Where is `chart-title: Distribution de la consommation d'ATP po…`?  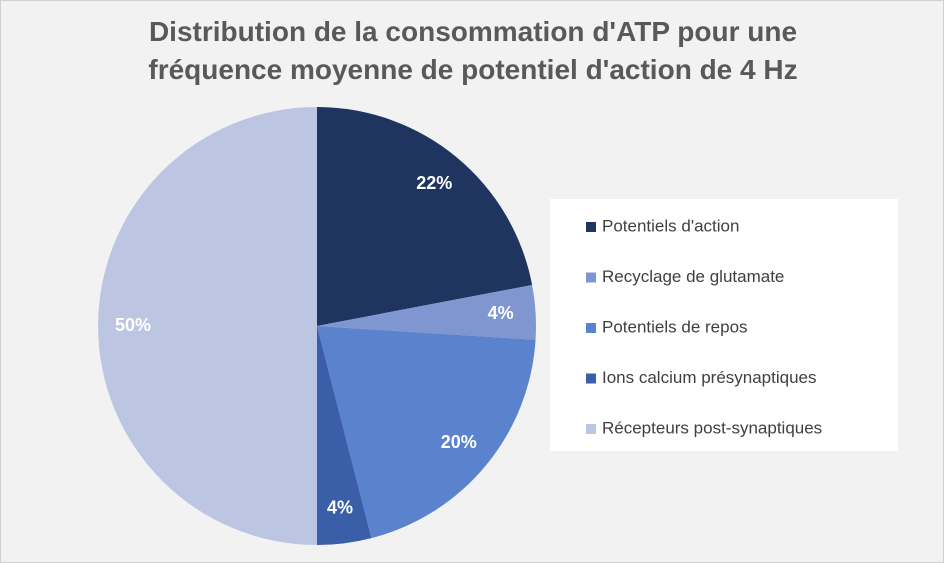
chart-title: Distribution de la consommation d'ATP po… is located at coordinates (473, 50).